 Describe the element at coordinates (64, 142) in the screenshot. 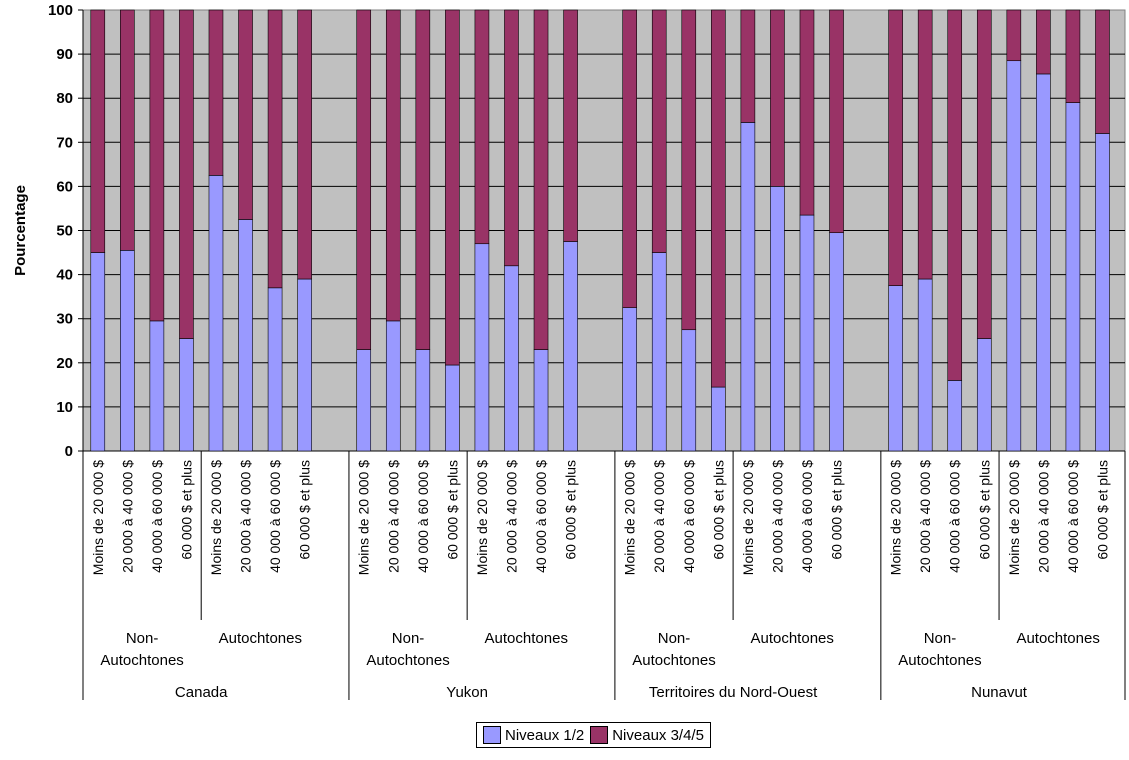

I see `y-tick-label: 70` at that location.